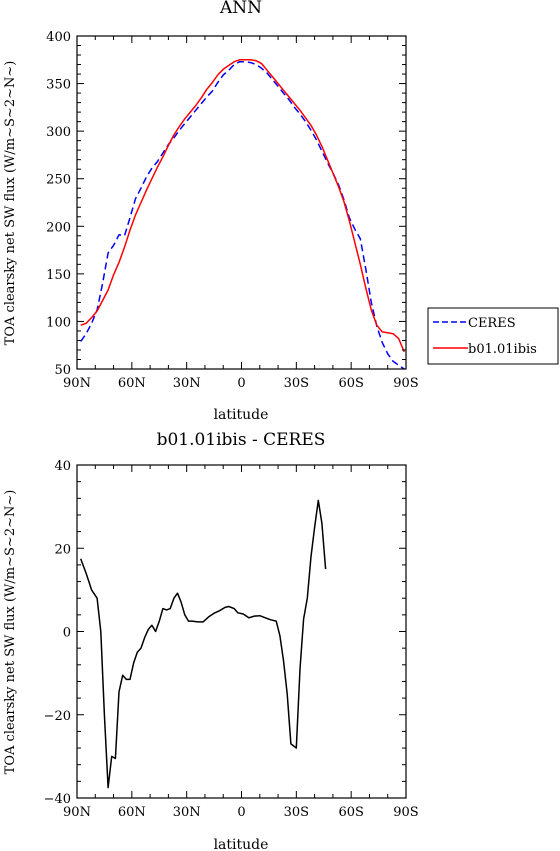 Image resolution: width=560 pixels, height=851 pixels. I want to click on top-y-tick-label: 150, so click(58, 275).